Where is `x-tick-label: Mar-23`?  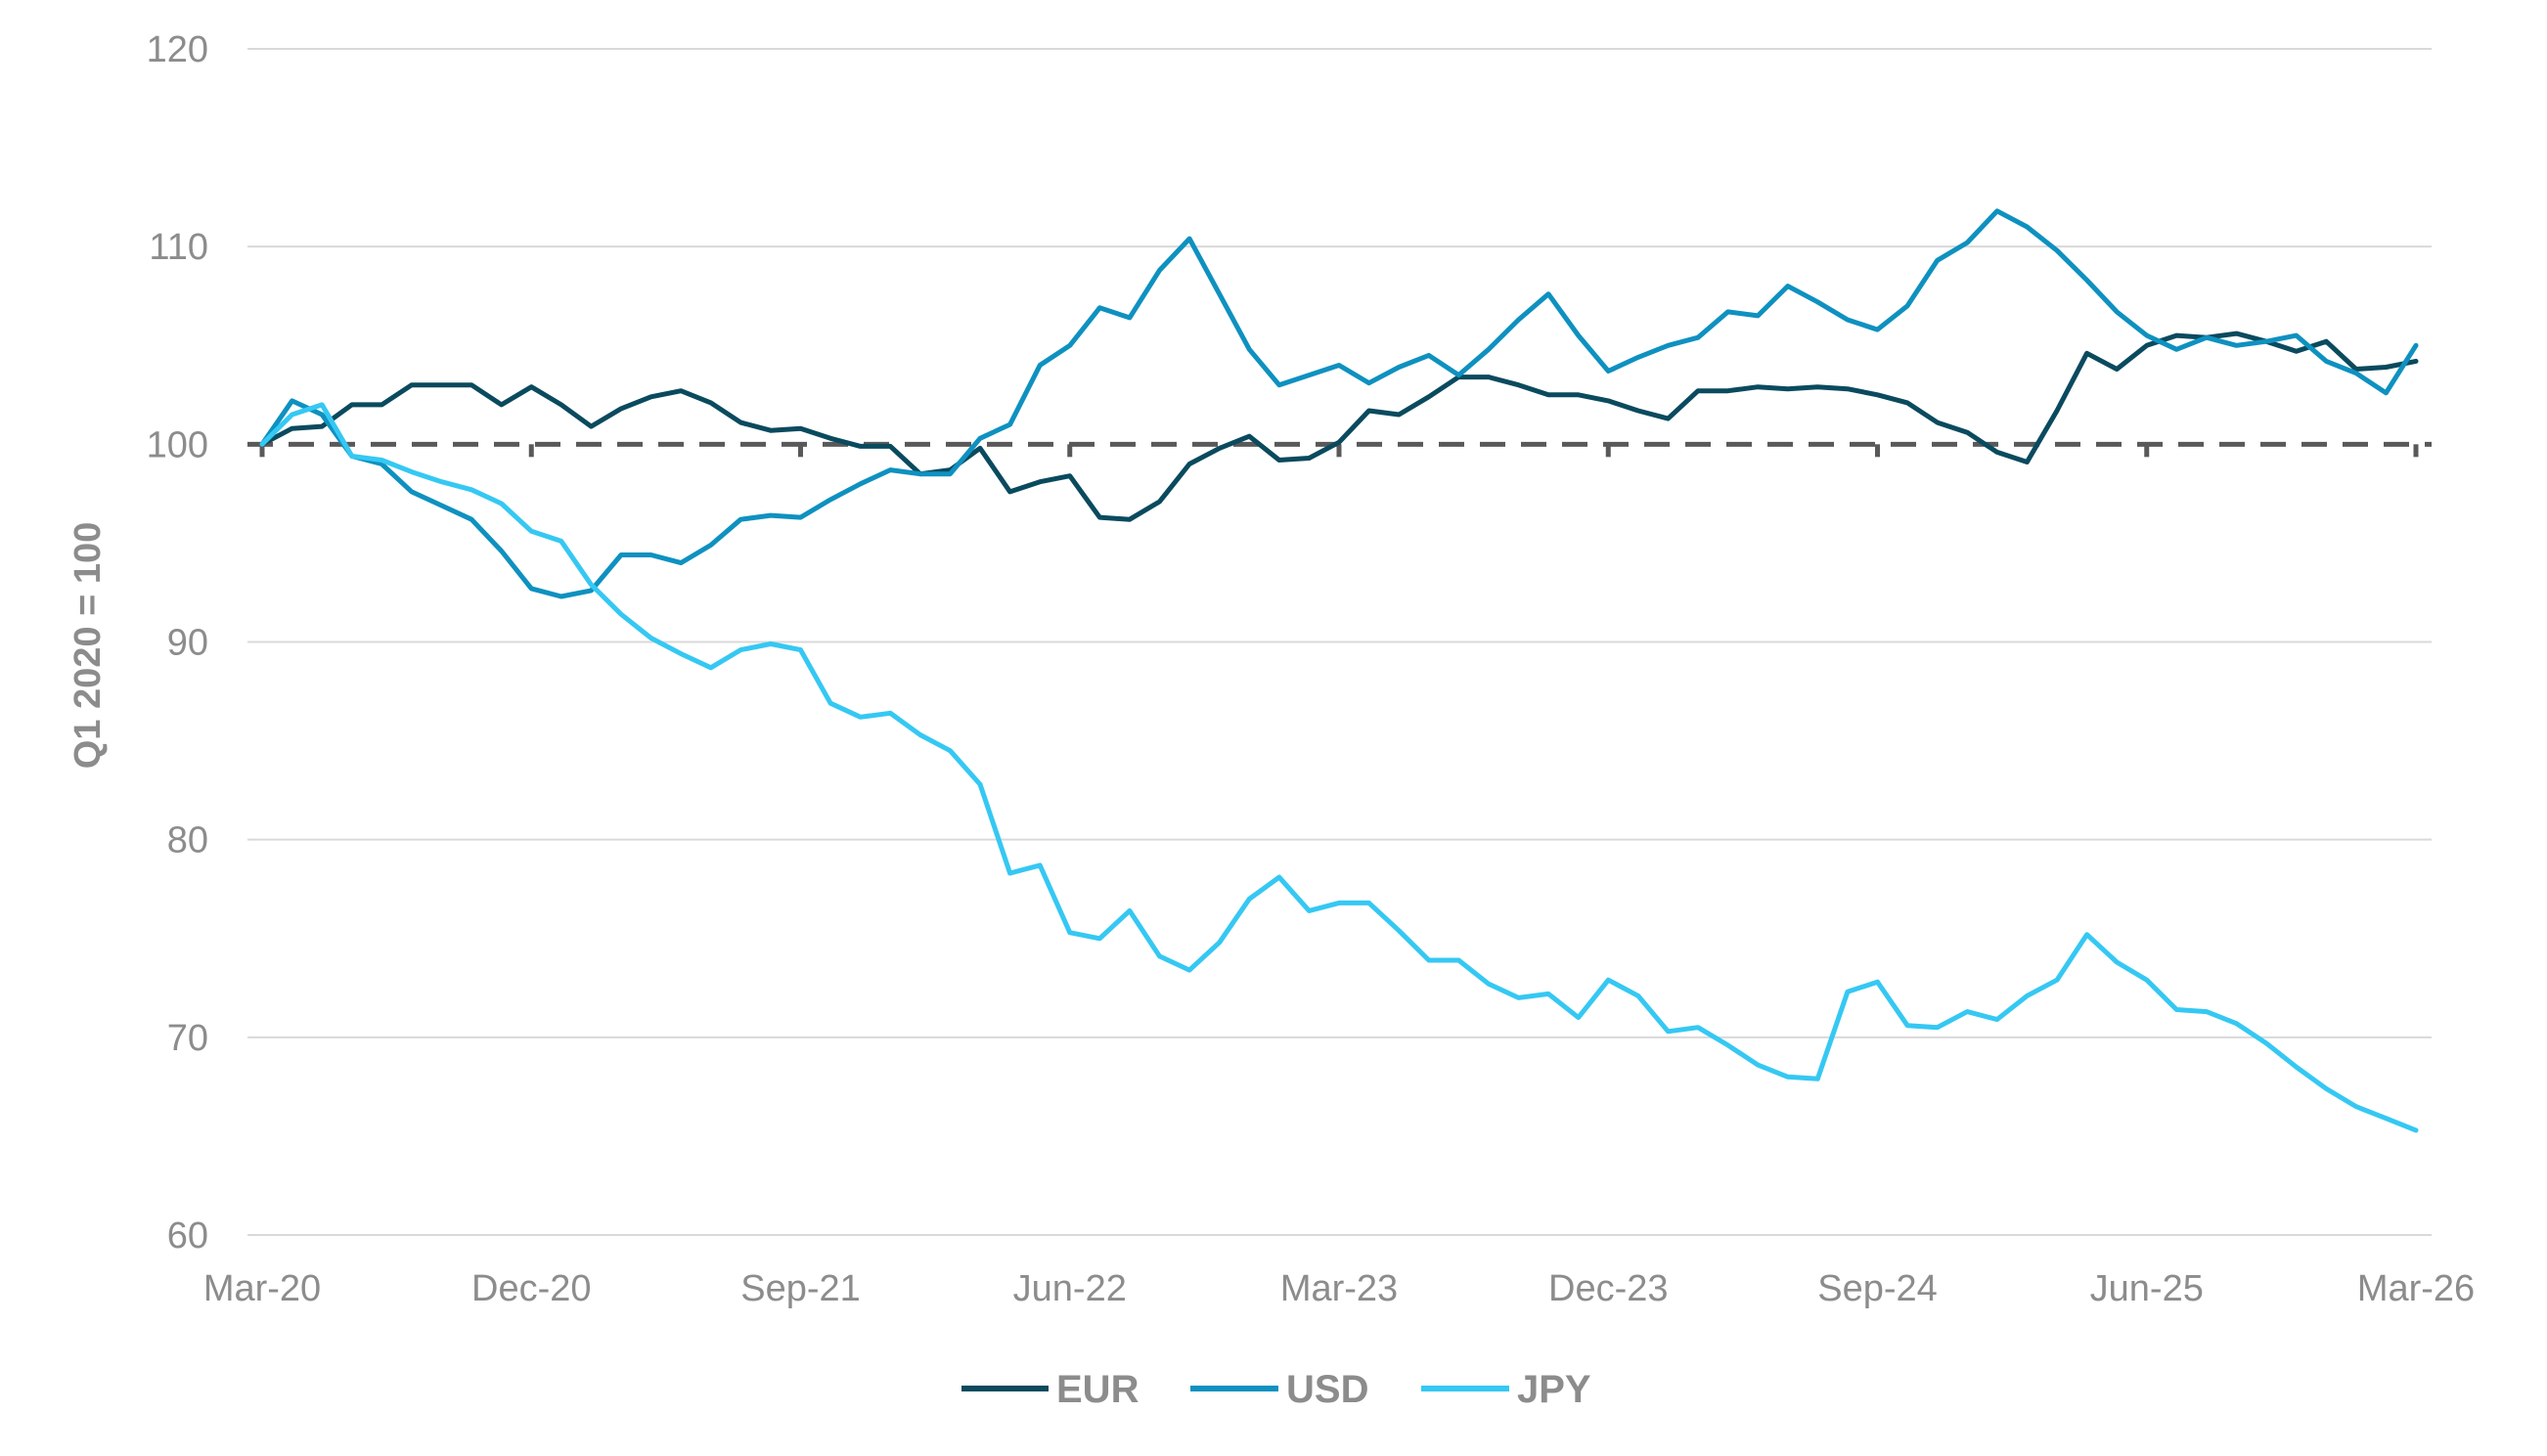
x-tick-label: Mar-23 is located at coordinates (1339, 1288).